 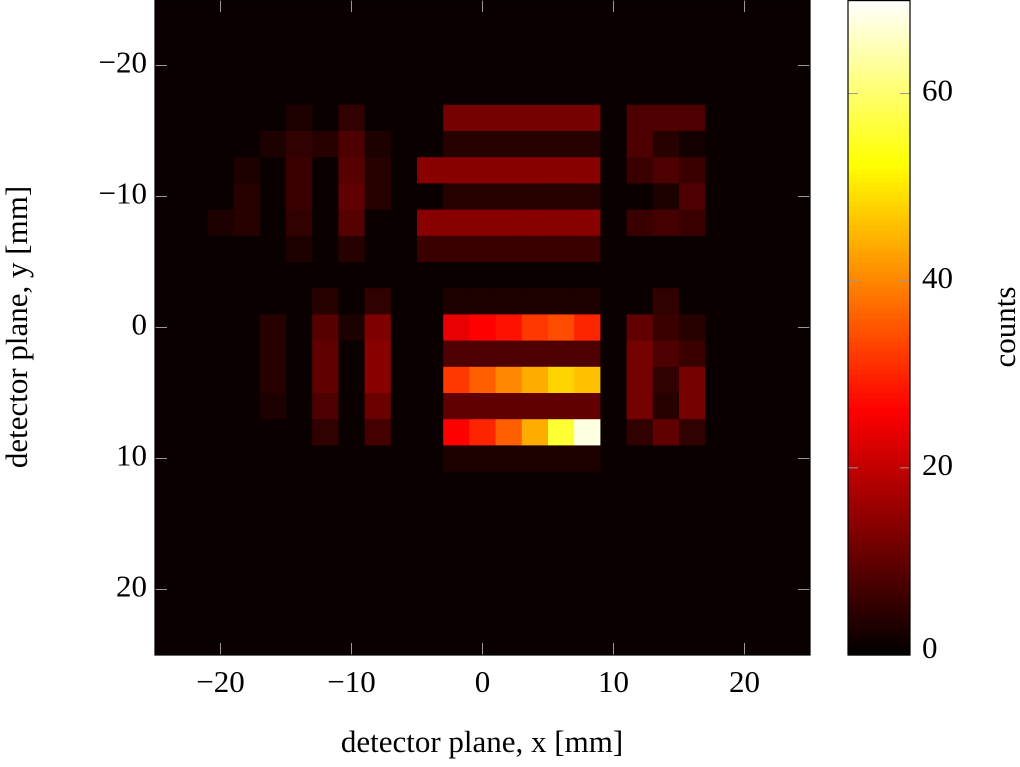 I want to click on colorbar-tick-label: 40, so click(x=937, y=277).